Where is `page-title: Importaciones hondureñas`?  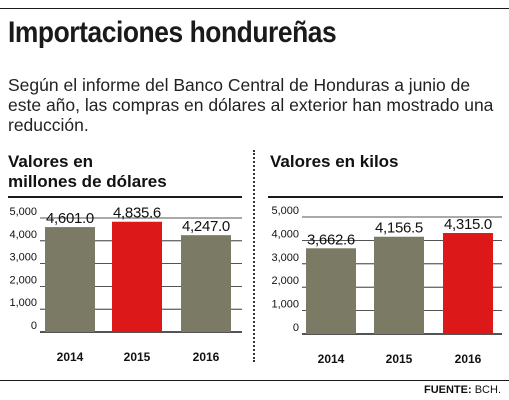
page-title: Importaciones hondureñas is located at coordinates (172, 32).